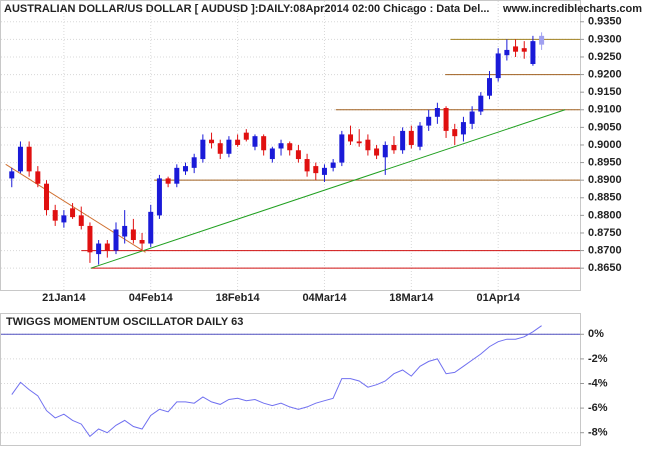  I want to click on y-tick-label: 0.8700, so click(605, 250).